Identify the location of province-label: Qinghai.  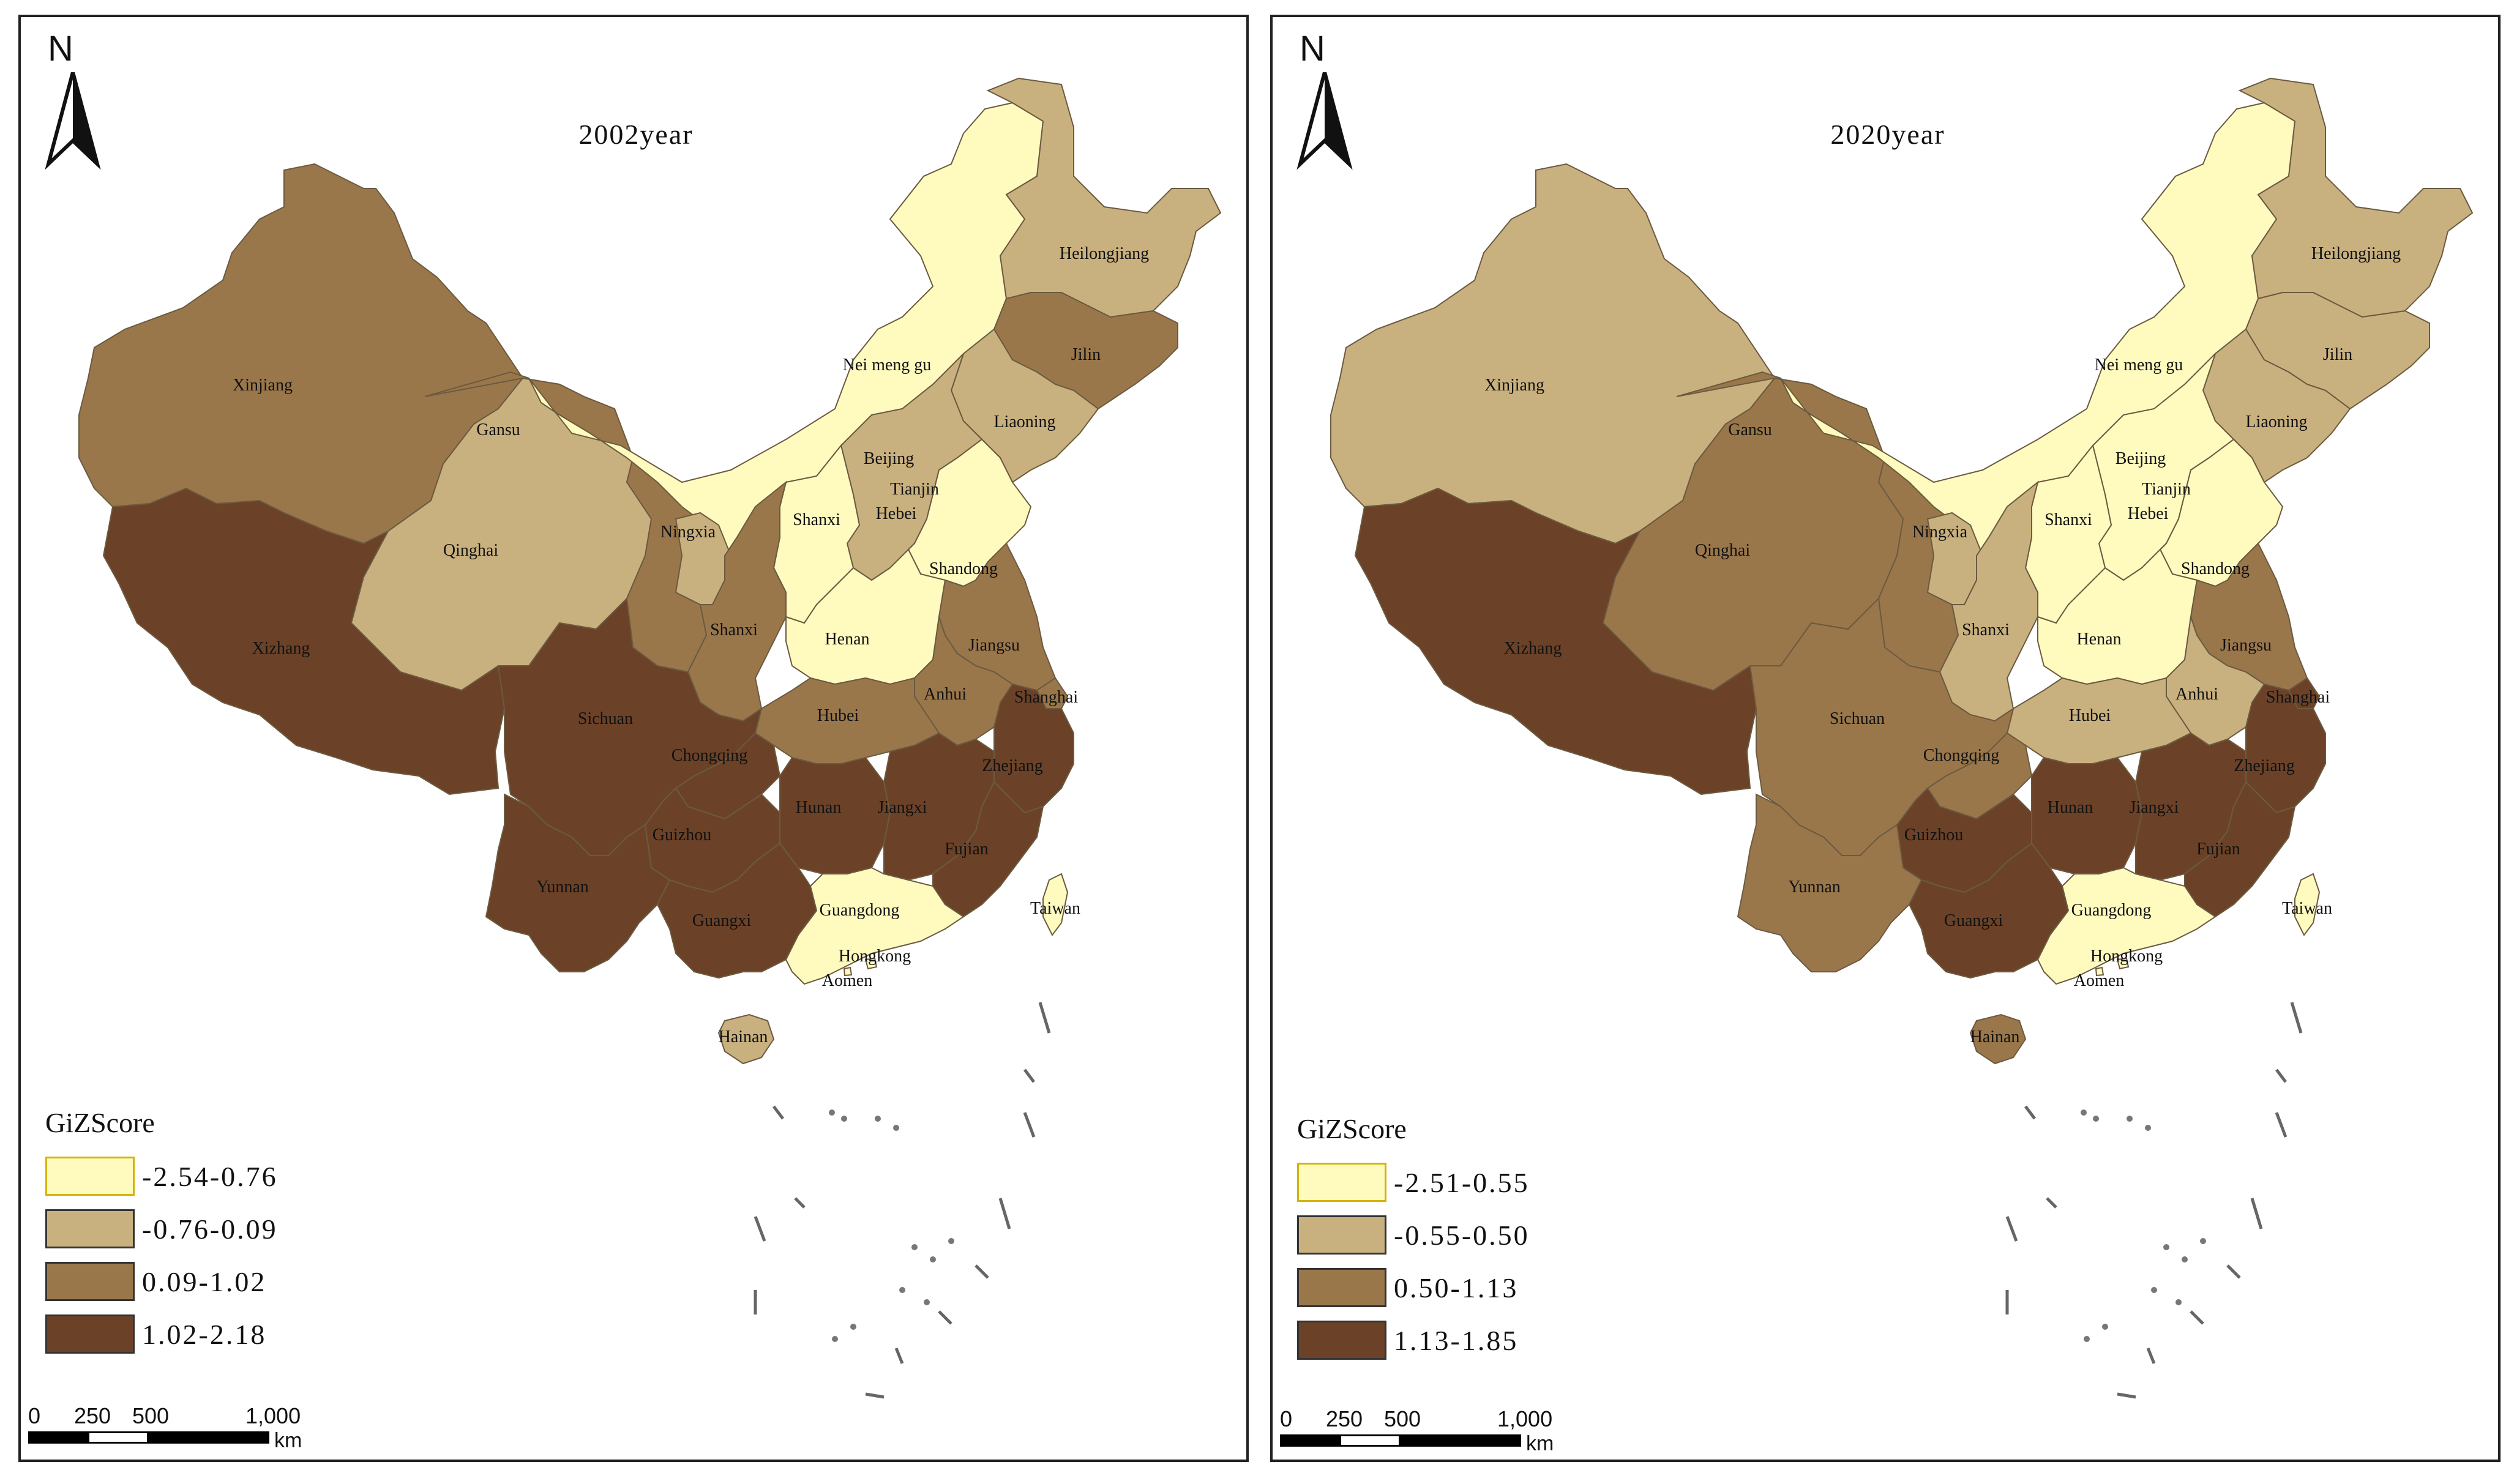
(1722, 550).